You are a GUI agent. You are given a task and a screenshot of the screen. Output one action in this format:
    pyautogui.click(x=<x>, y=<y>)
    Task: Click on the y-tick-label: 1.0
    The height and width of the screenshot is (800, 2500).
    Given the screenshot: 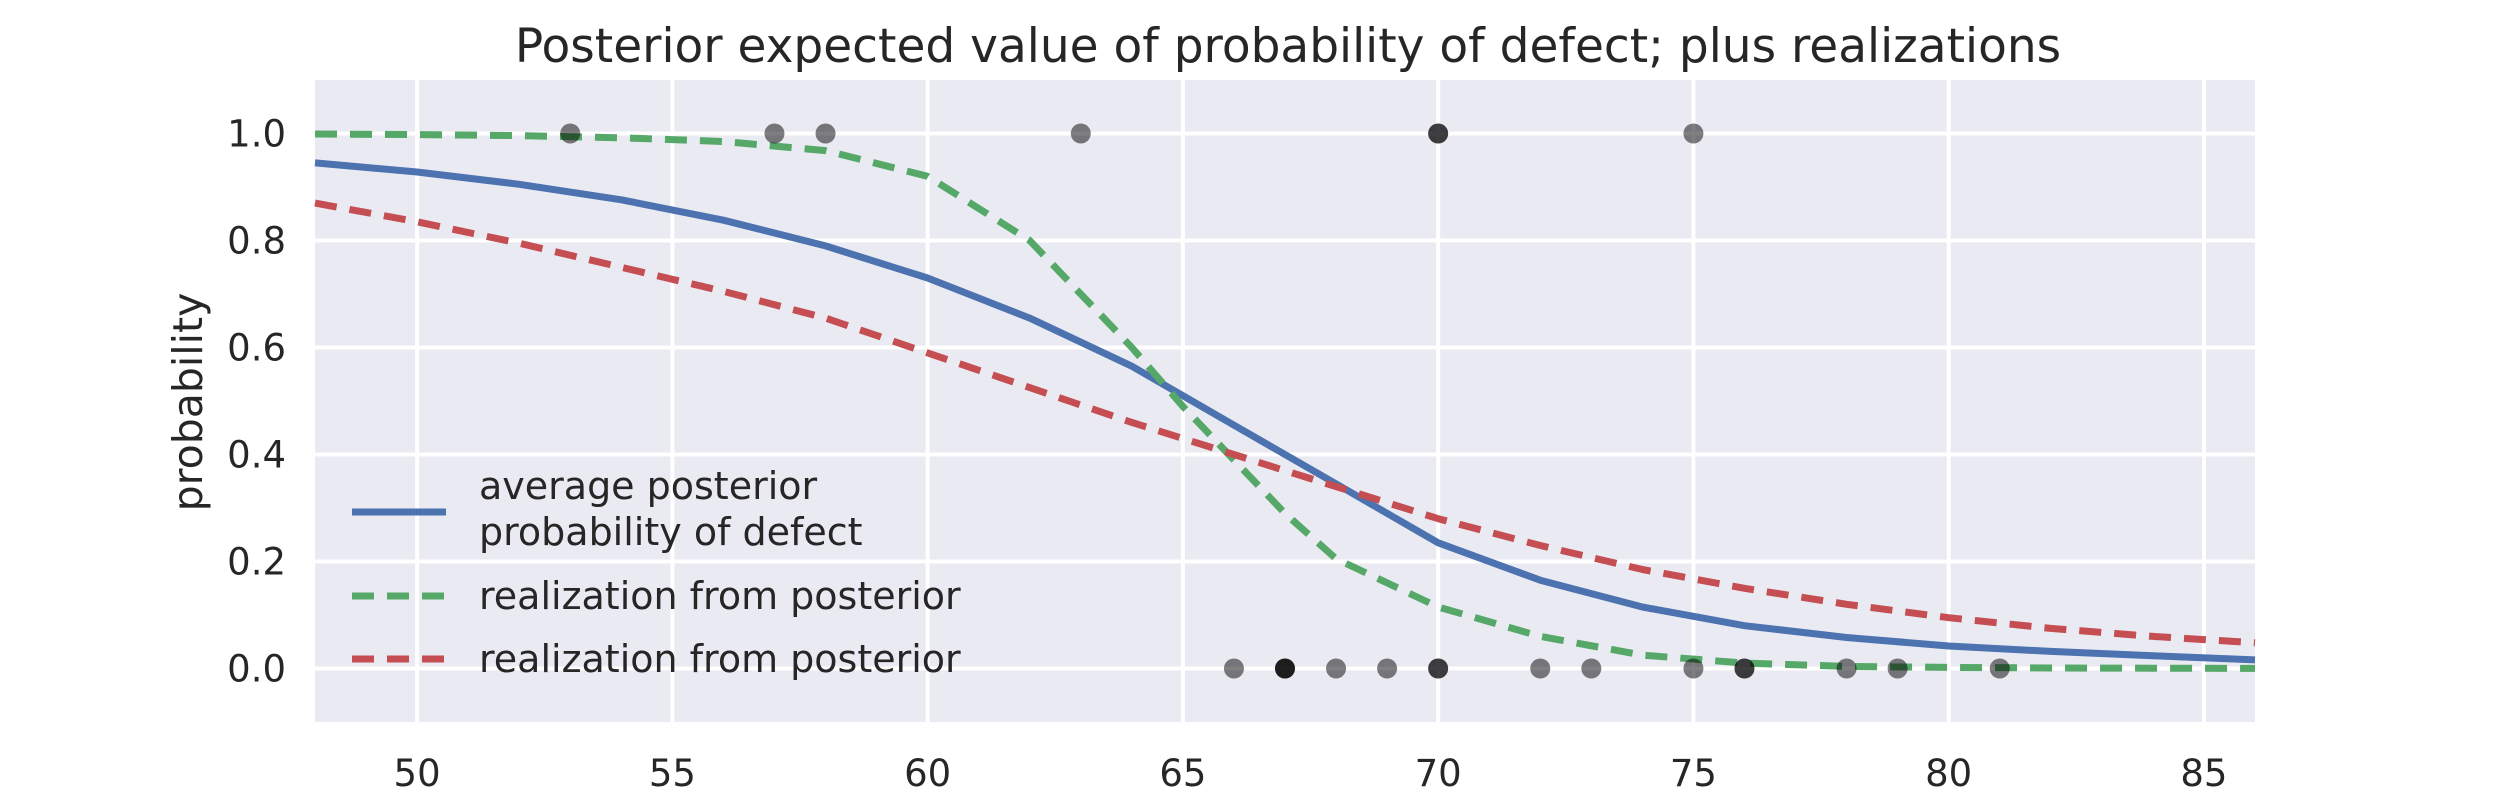 What is the action you would take?
    pyautogui.click(x=256, y=134)
    